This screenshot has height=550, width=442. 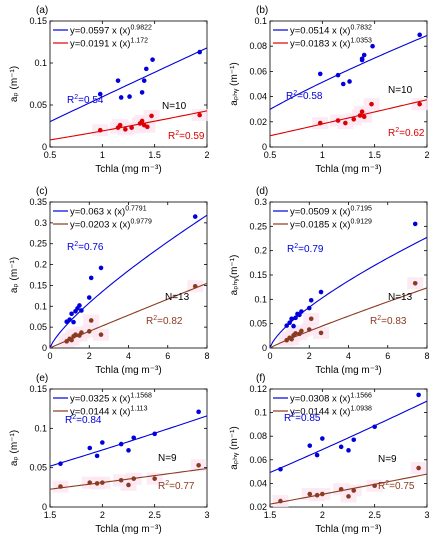 What do you see at coordinates (92, 420) in the screenshot?
I see `r2-value: 0.84` at bounding box center [92, 420].